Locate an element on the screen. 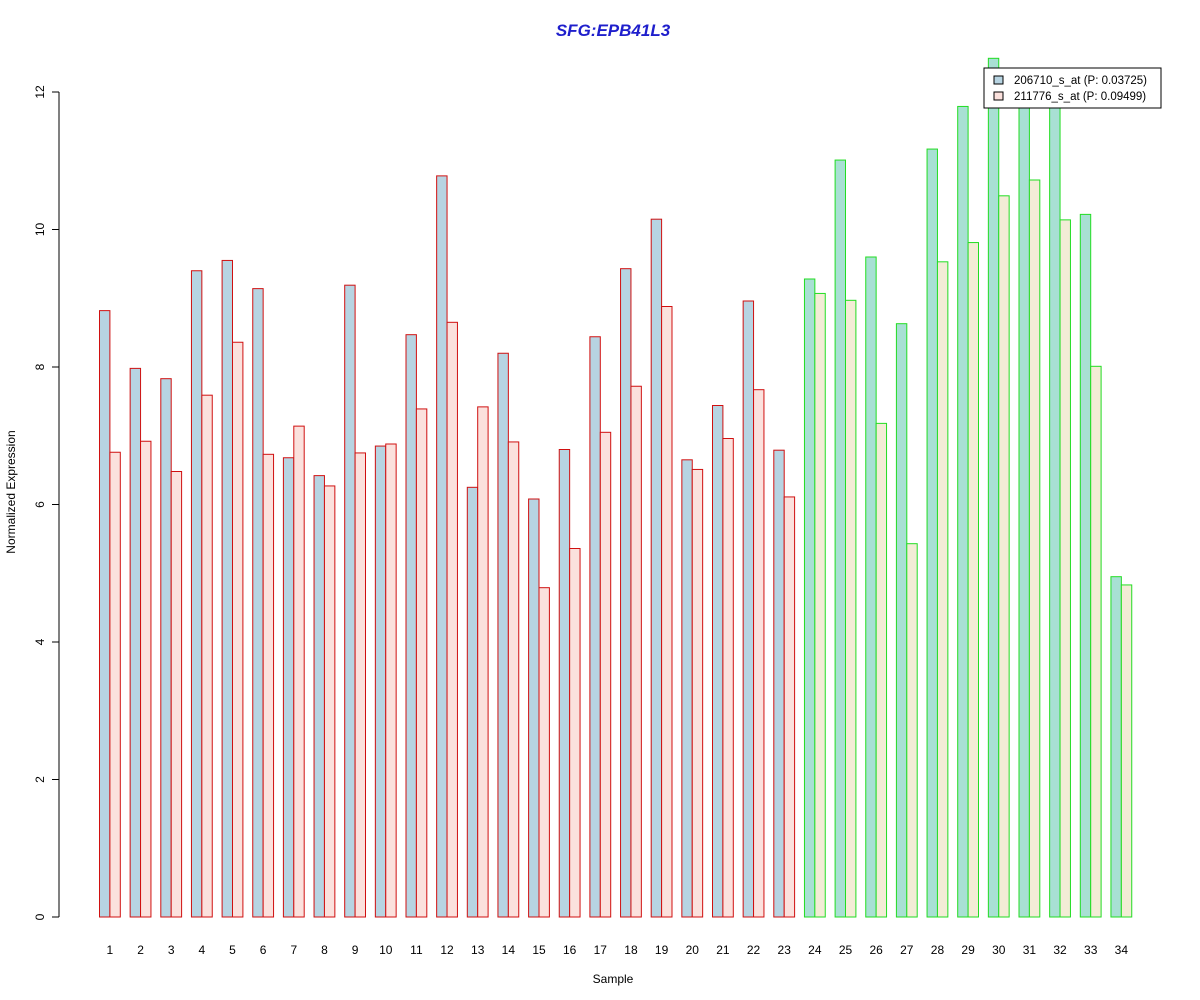  y-tick-label: 0 is located at coordinates (40, 916).